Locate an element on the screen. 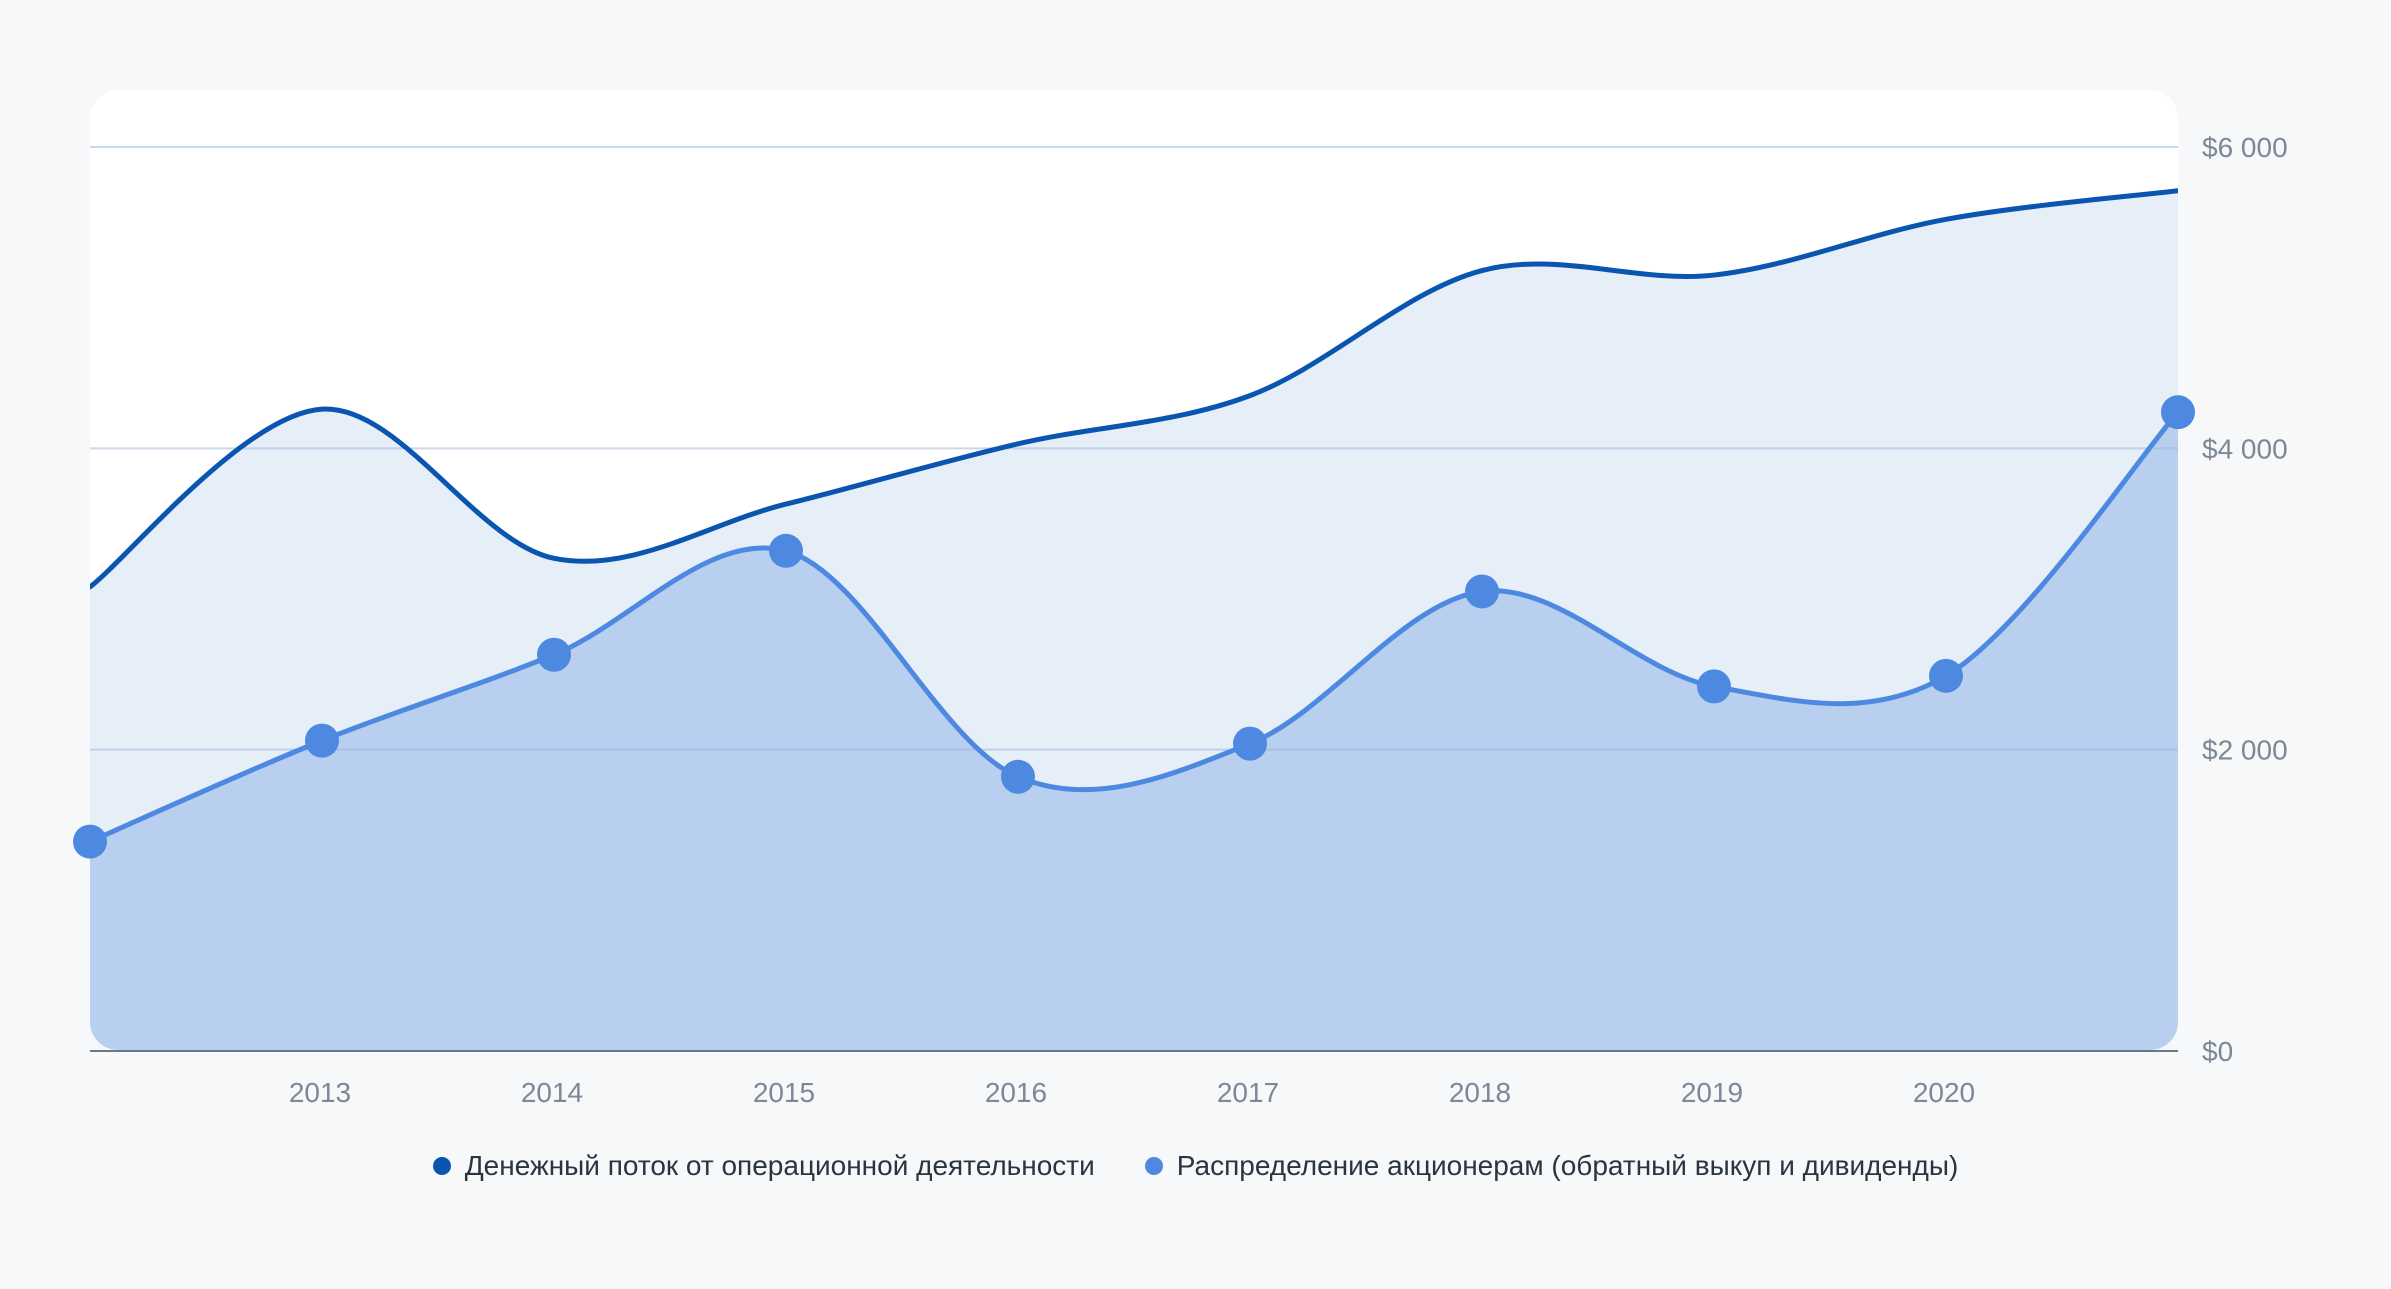  y-tick-label-1: $2 000 is located at coordinates (2245, 750).